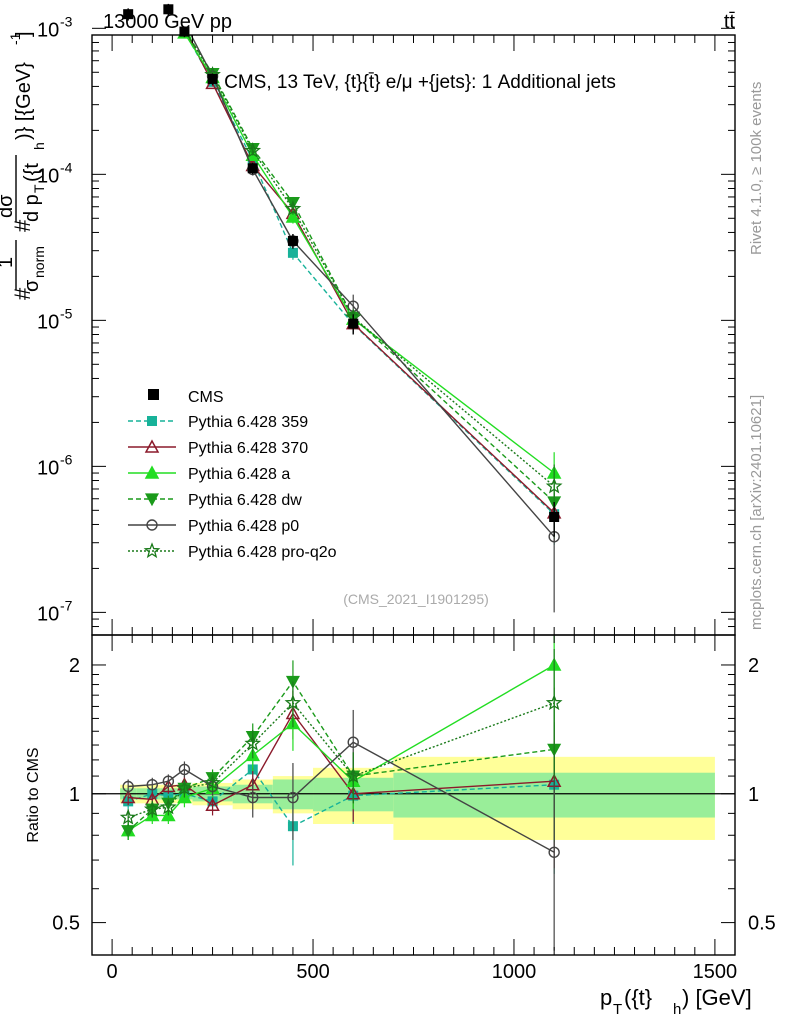 The width and height of the screenshot is (786, 1029). Describe the element at coordinates (66, 167) in the screenshot. I see `main-ytick-exp: -4` at that location.